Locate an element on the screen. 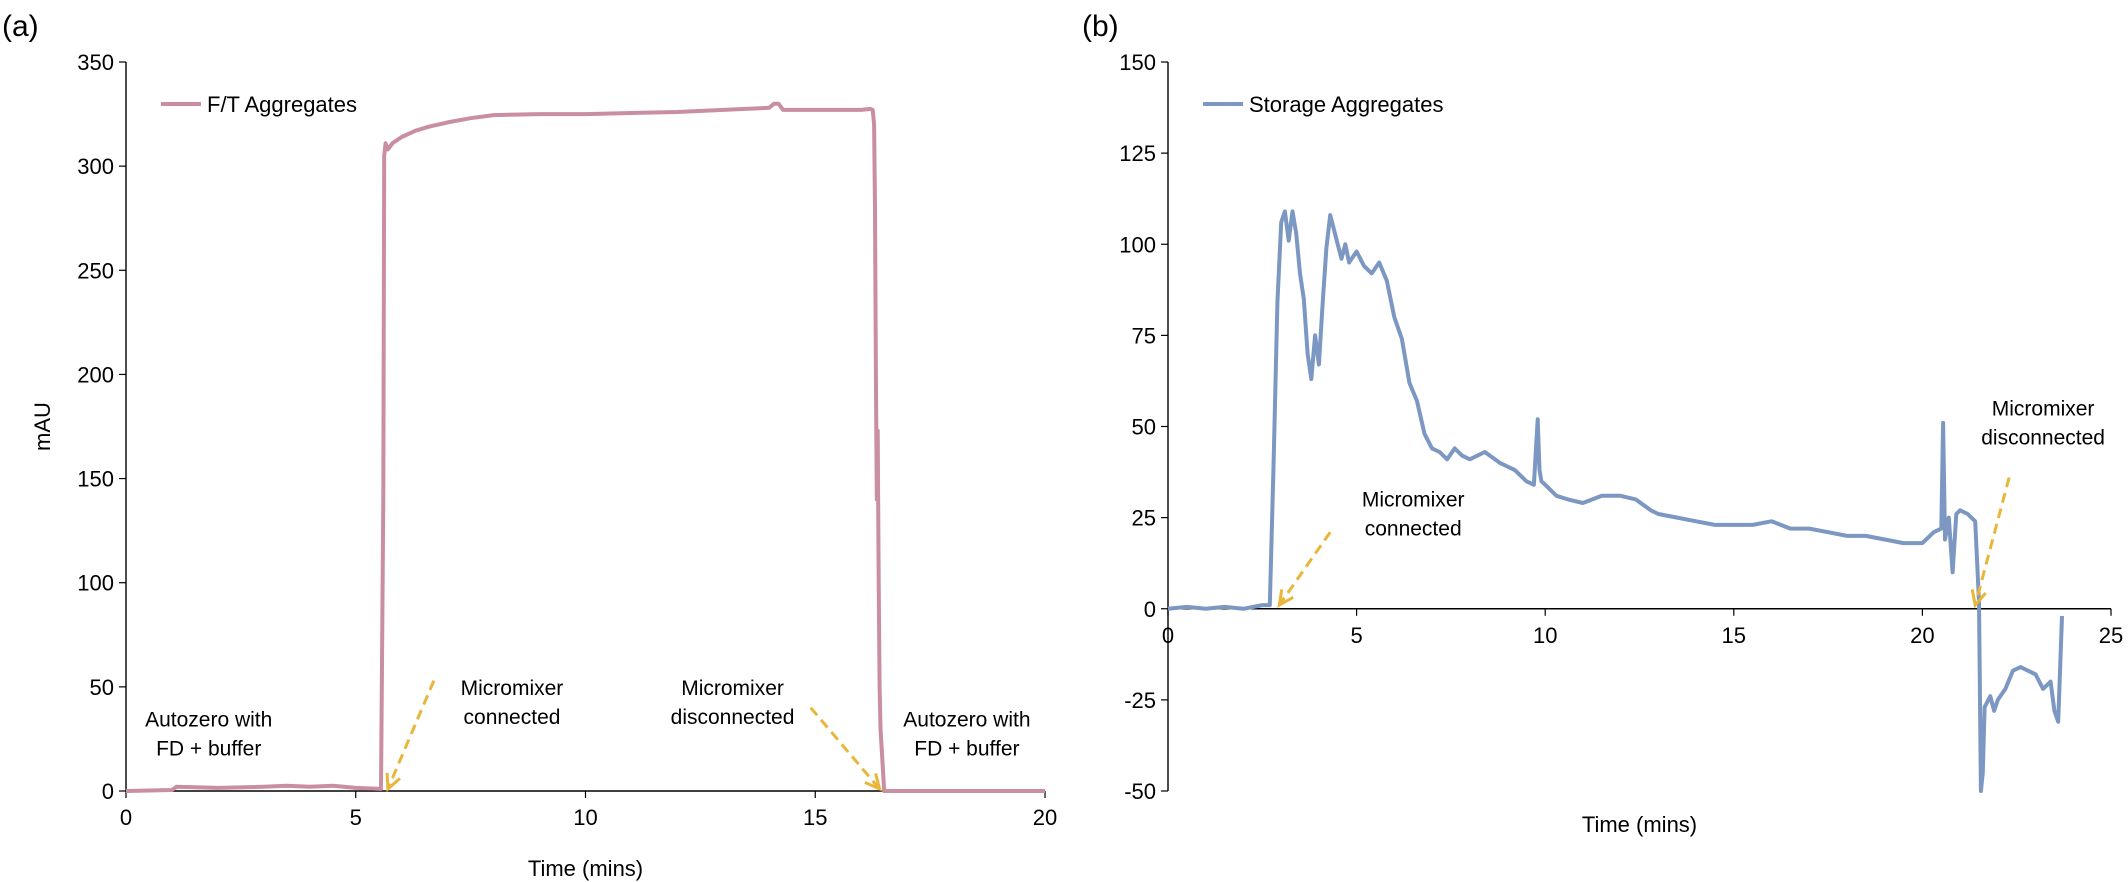 Image resolution: width=2128 pixels, height=882 pixels. y-tick-label: 300 is located at coordinates (95, 166).